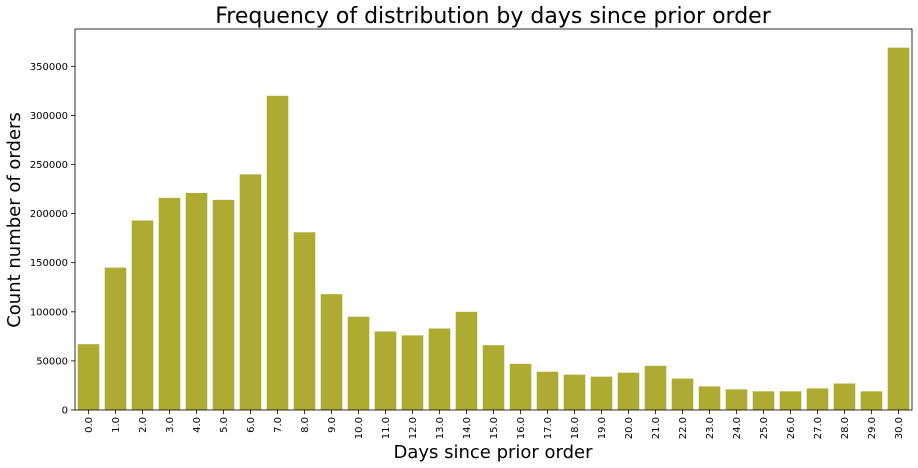  I want to click on x-tick-label: 14.0, so click(467, 428).